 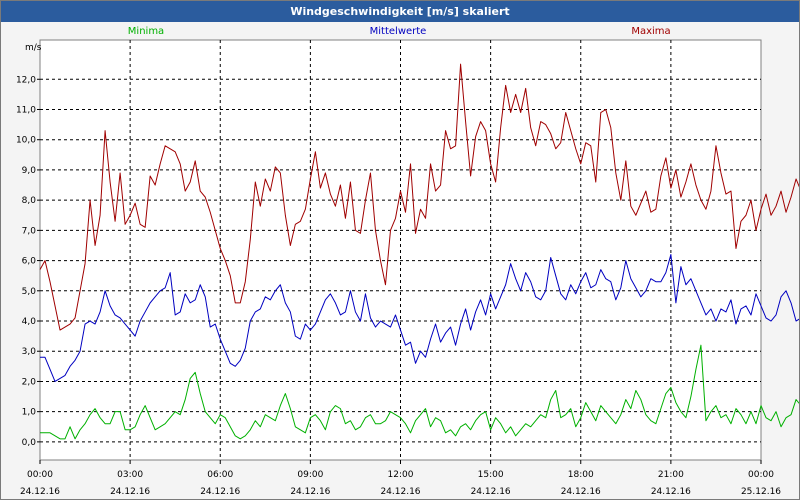 I want to click on y-tick-label: 3,0, so click(x=29, y=352).